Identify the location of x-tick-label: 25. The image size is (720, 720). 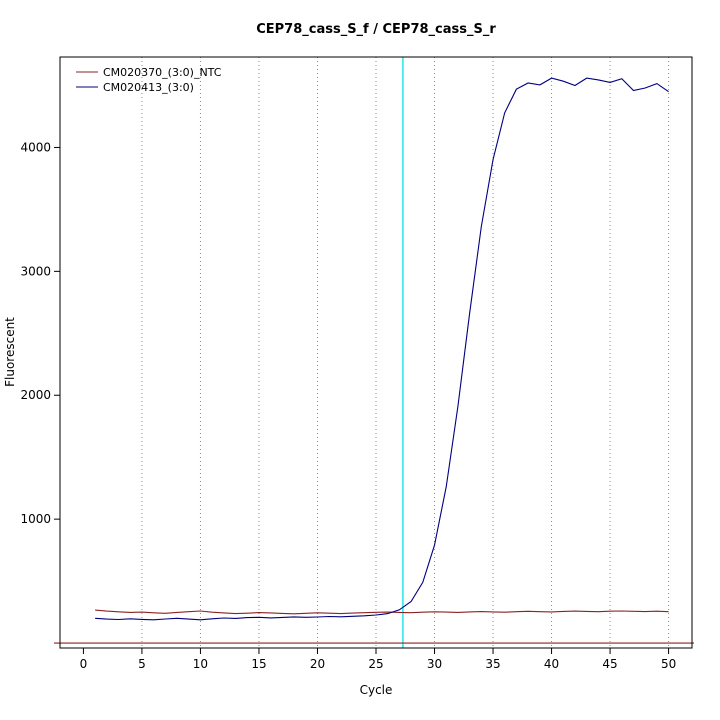
(375, 664).